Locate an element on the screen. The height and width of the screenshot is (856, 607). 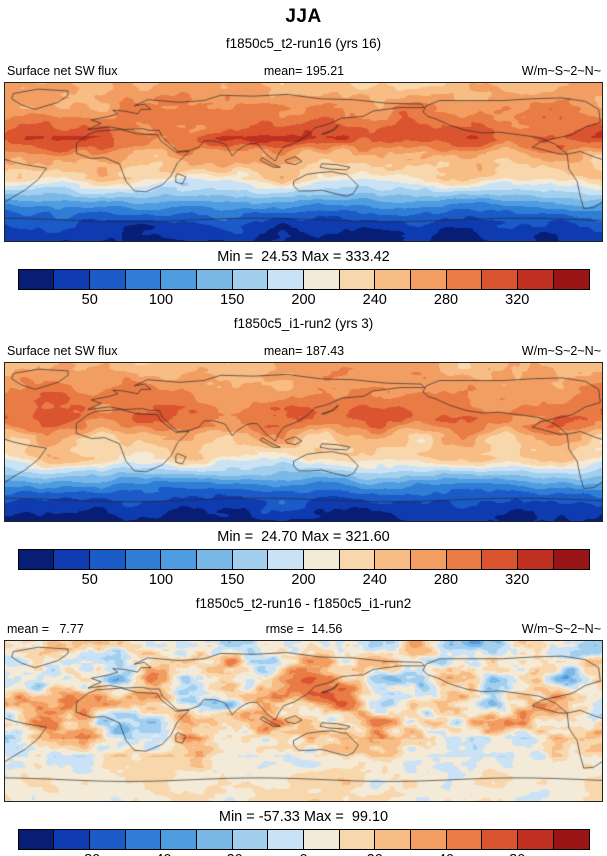
minmax-label: Min = 24.70 Max = 321.60 is located at coordinates (303, 537).